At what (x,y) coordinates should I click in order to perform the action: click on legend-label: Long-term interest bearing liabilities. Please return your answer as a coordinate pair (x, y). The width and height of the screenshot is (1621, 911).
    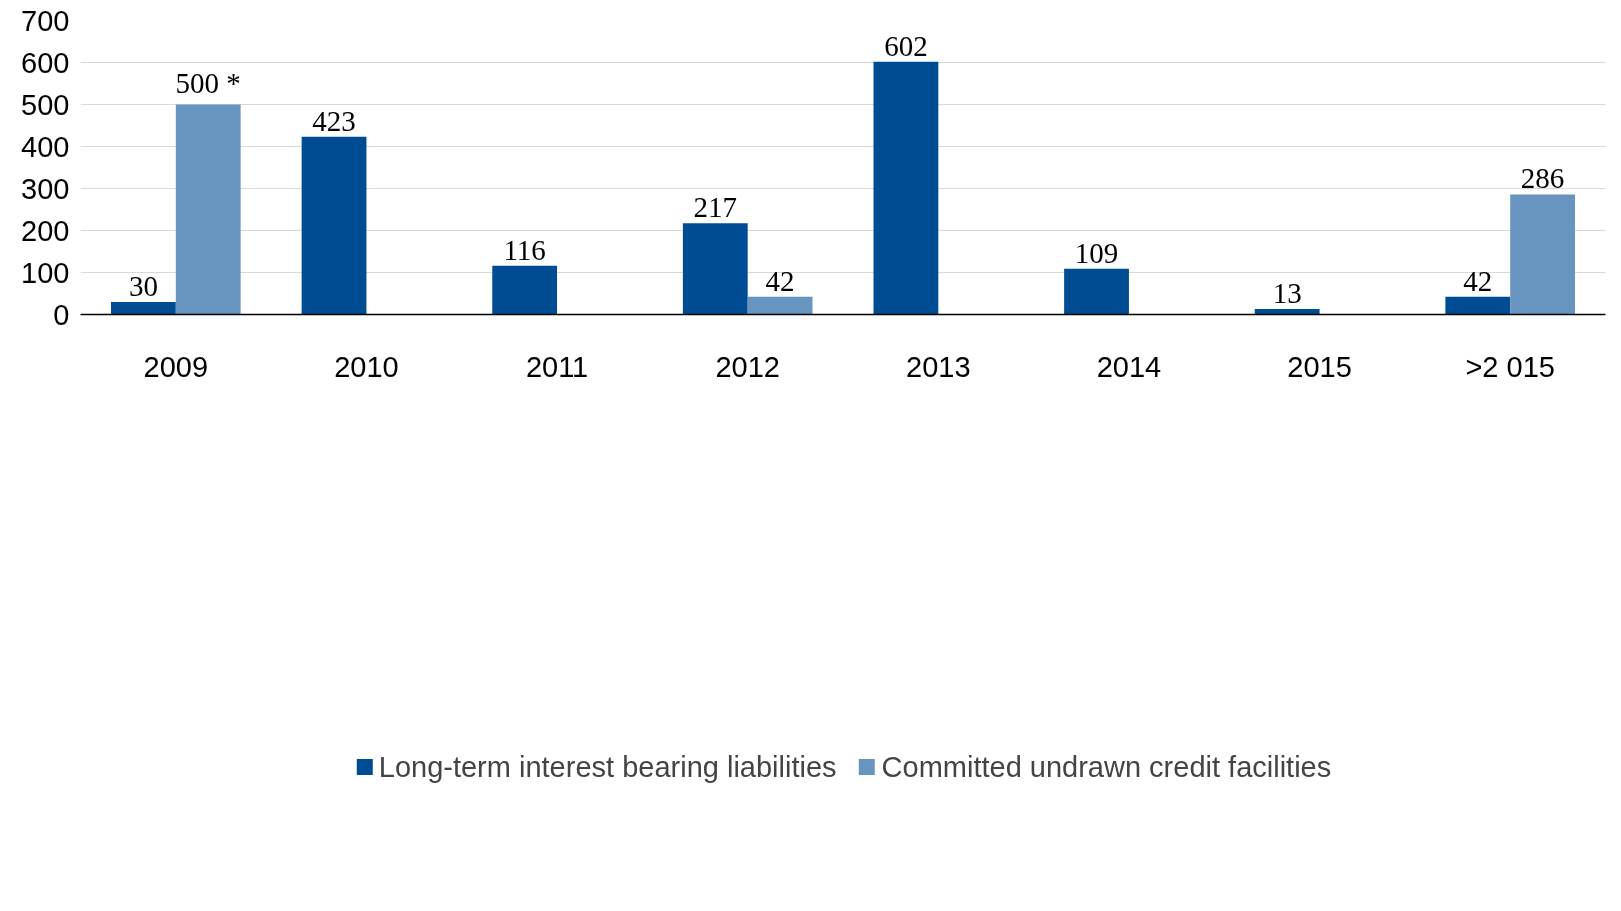
    Looking at the image, I should click on (607, 767).